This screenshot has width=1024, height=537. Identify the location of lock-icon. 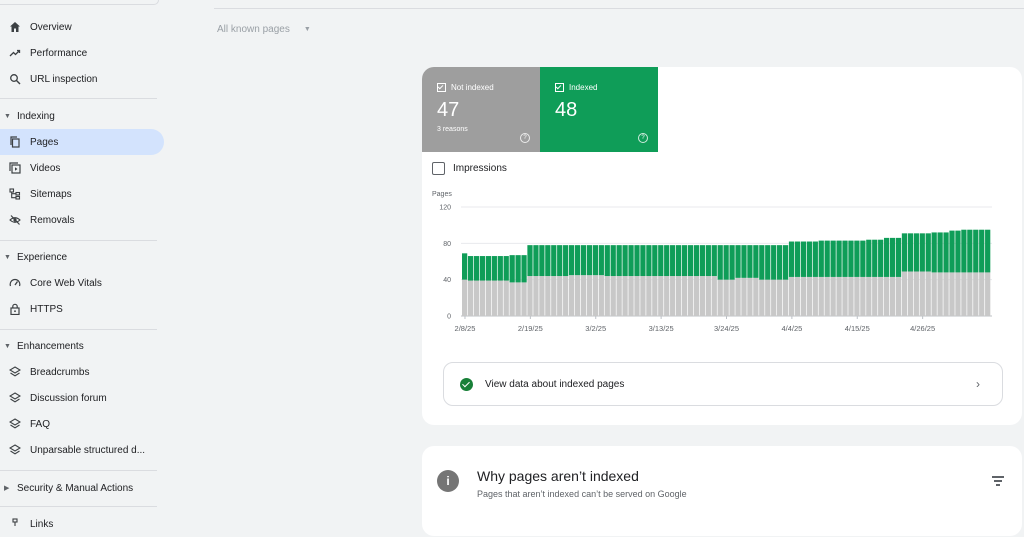
(15, 309).